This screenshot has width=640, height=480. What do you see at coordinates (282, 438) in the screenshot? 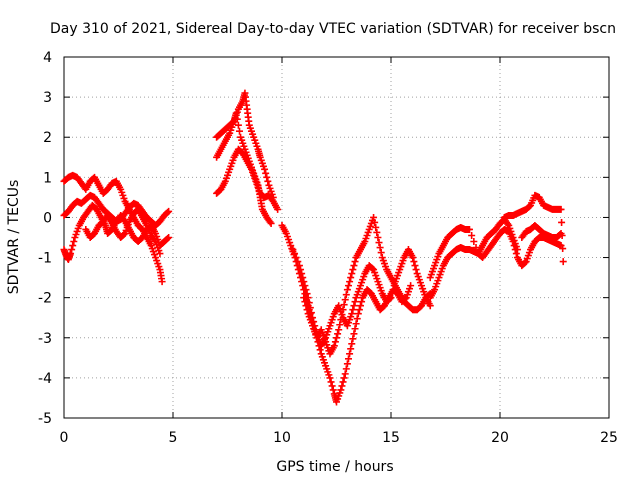
I see `x-tick-label: 10` at bounding box center [282, 438].